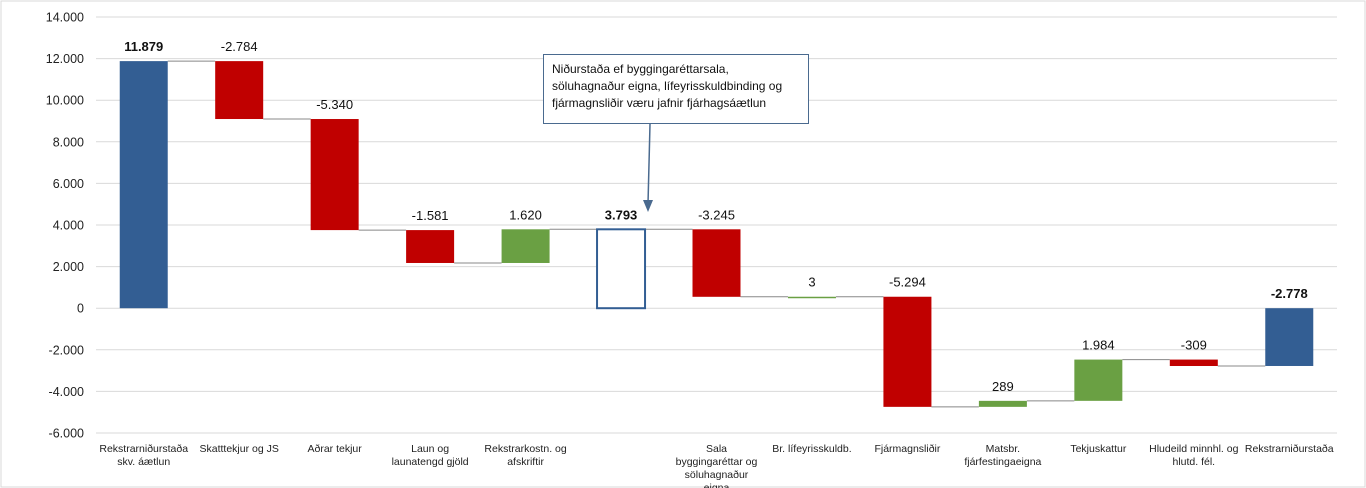  Describe the element at coordinates (811, 449) in the screenshot. I see `x-axis-label: Br. lífeyrisskuldb.` at that location.